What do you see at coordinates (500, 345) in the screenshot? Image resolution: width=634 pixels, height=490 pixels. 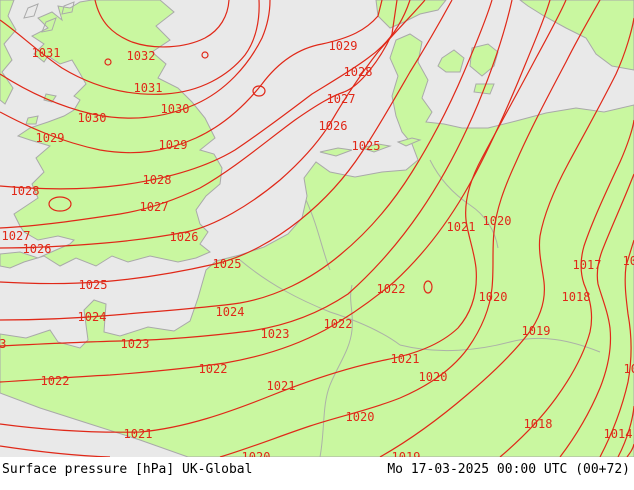 I see `border-germany-south` at bounding box center [500, 345].